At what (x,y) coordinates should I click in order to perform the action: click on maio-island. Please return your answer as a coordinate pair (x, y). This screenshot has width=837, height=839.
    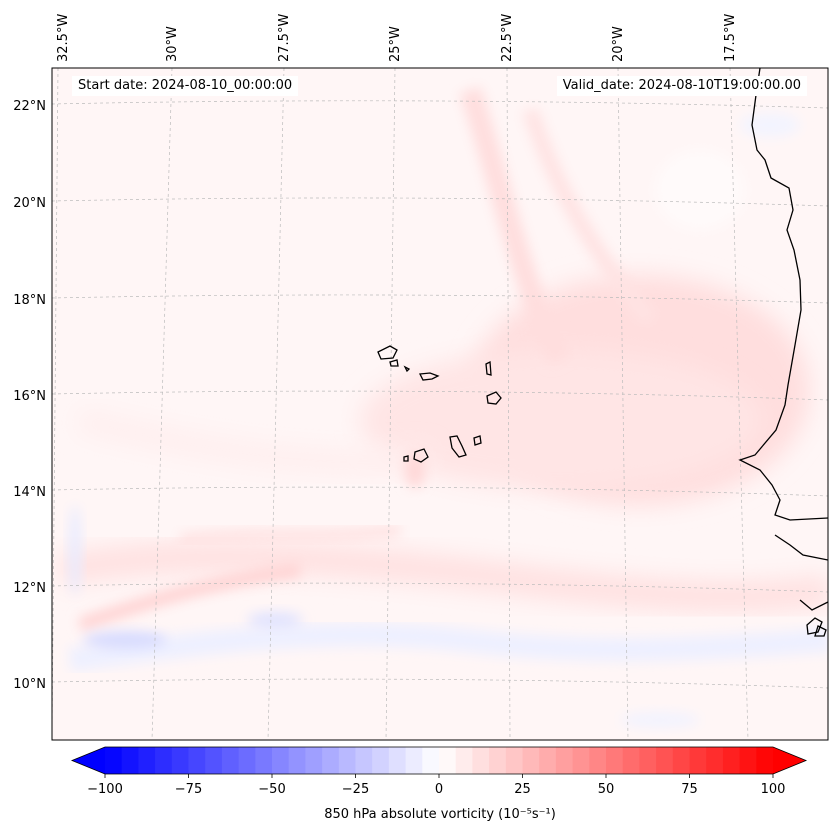
    Looking at the image, I should click on (477, 440).